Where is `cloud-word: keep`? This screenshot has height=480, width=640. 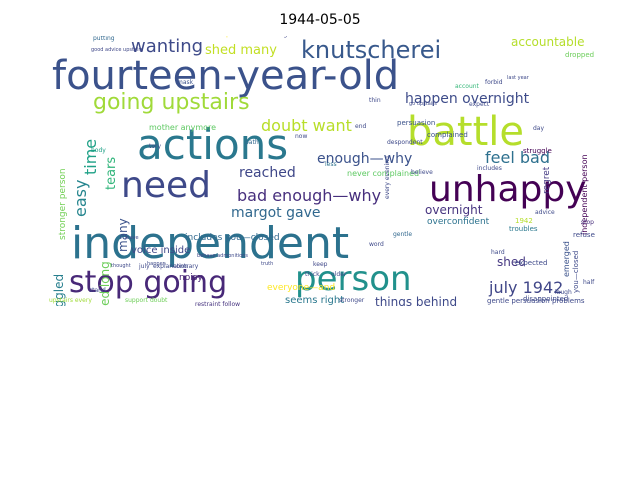 cloud-word: keep is located at coordinates (320, 264).